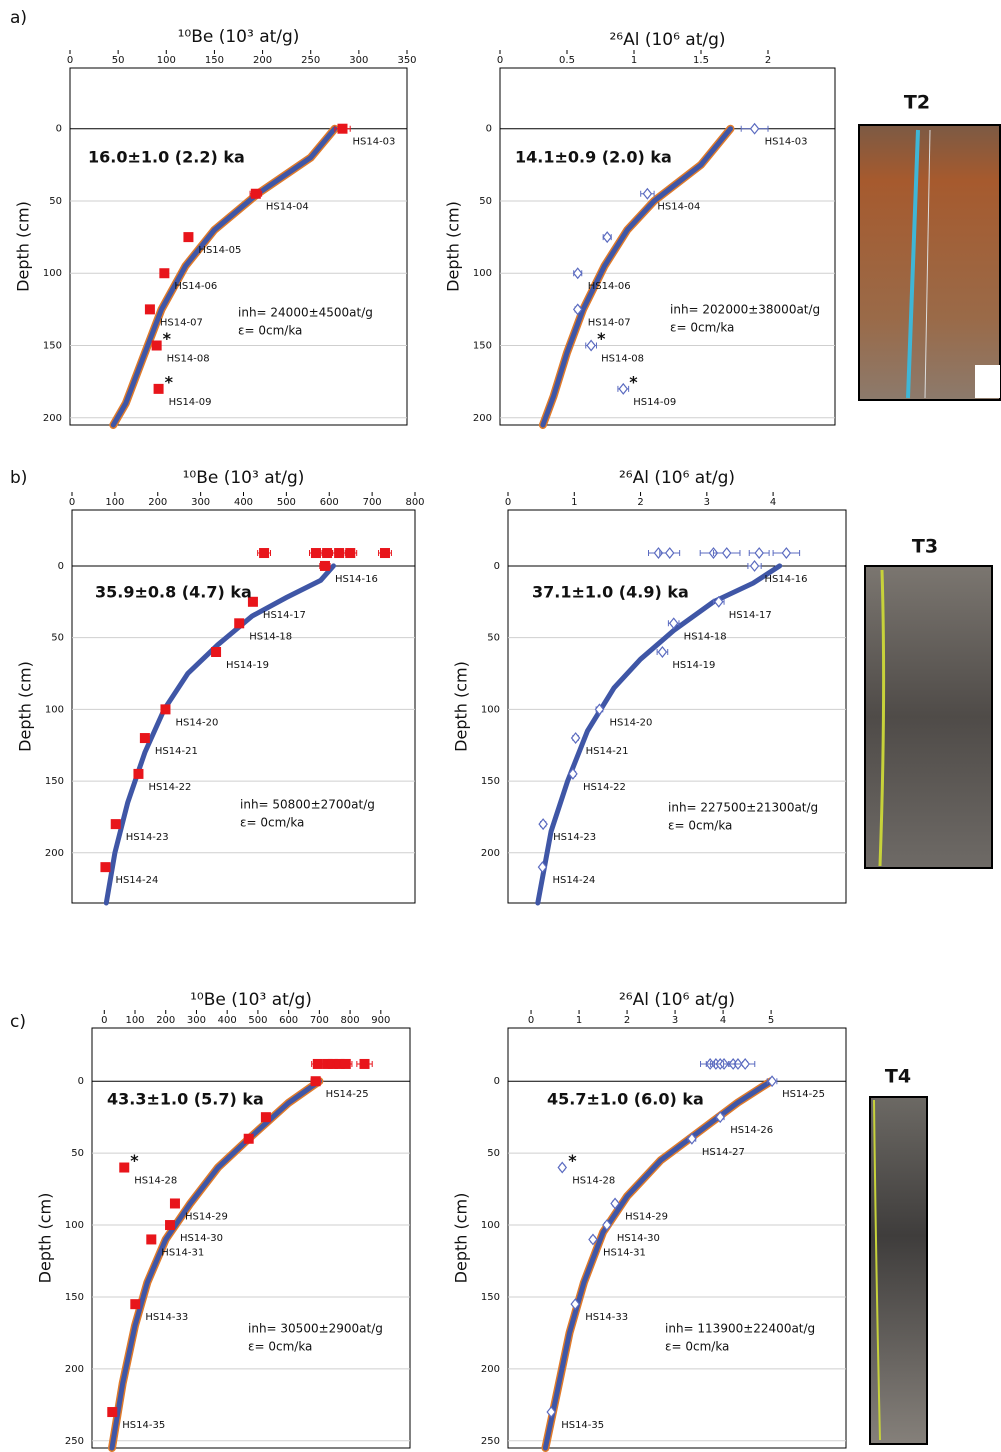 The image size is (1001, 1452). What do you see at coordinates (624, 1252) in the screenshot?
I see `sample-label: HS14-31` at bounding box center [624, 1252].